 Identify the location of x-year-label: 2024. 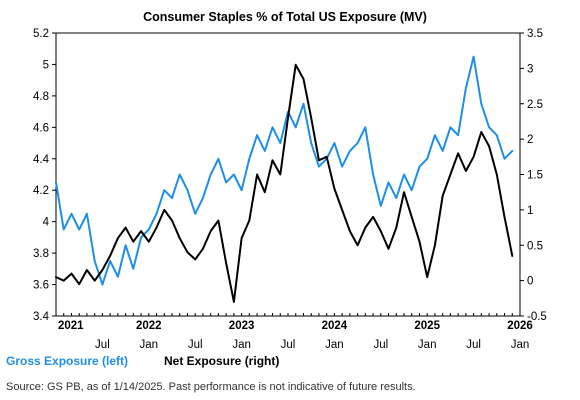
(335, 326).